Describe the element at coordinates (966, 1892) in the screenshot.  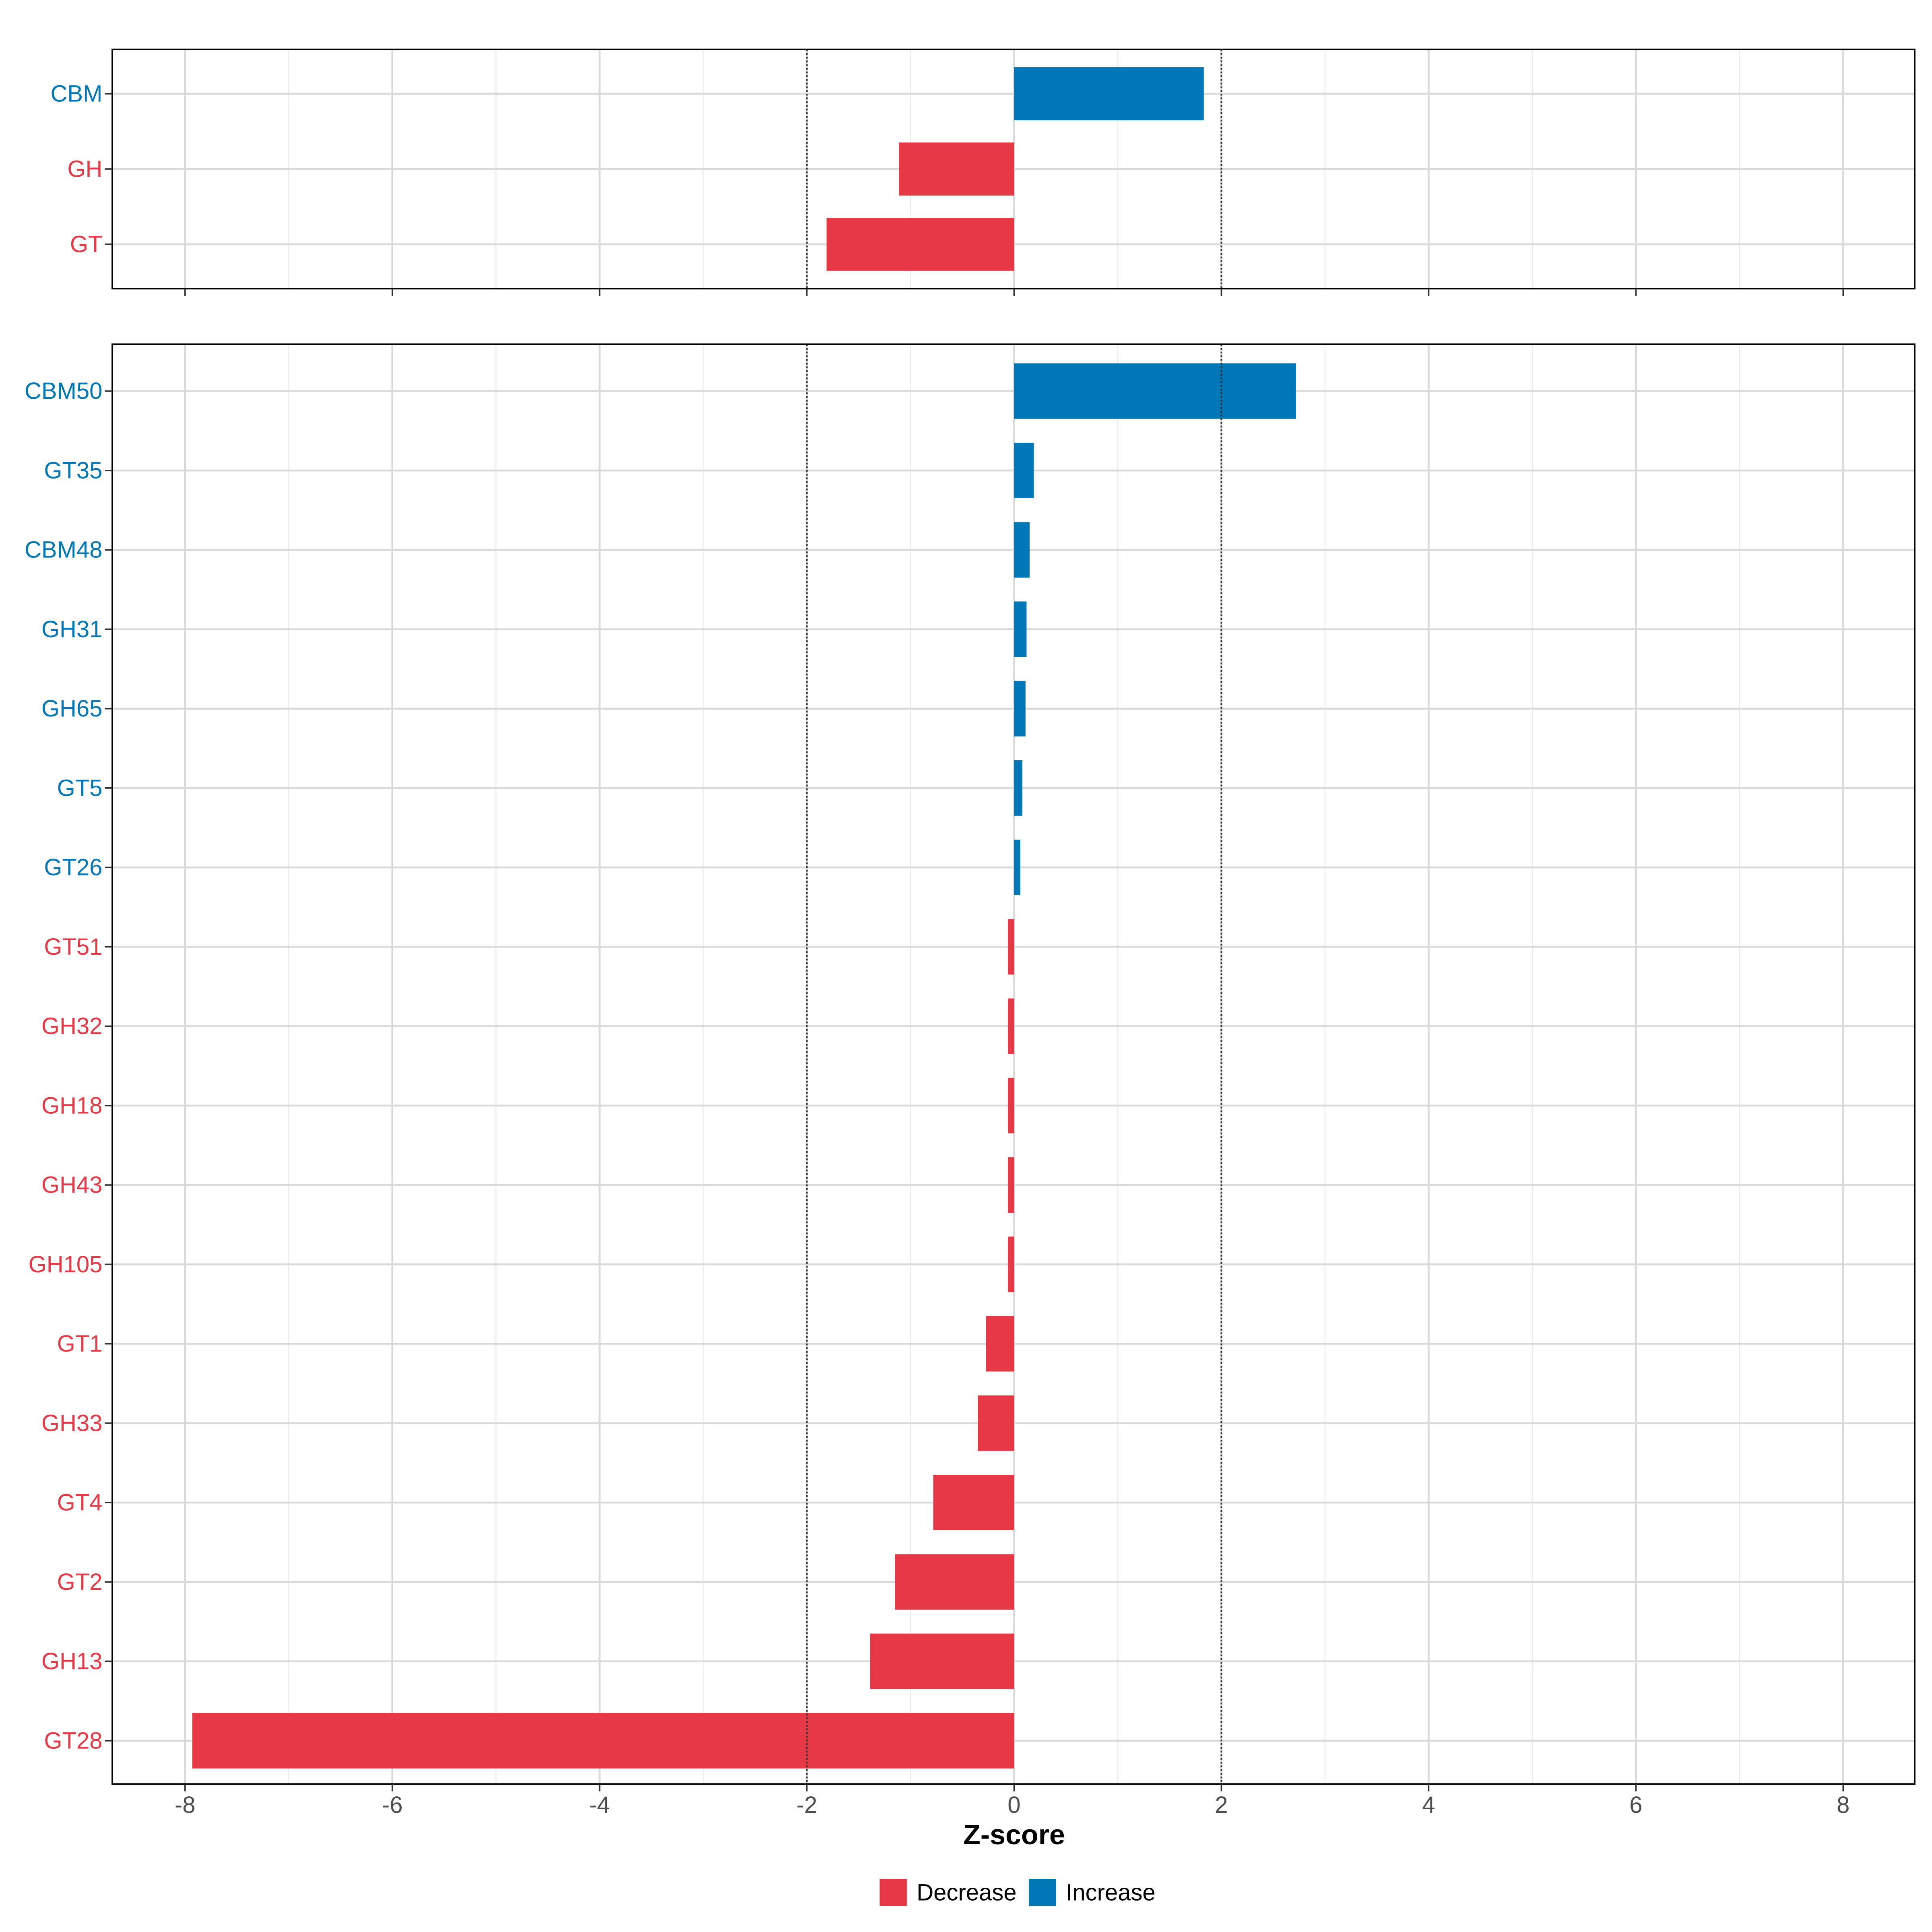
I see `legend-label-decrease: Decrease` at that location.